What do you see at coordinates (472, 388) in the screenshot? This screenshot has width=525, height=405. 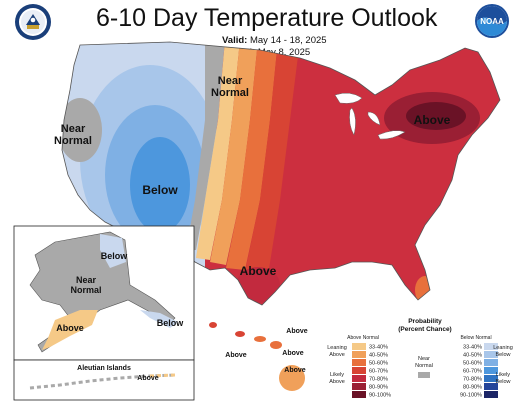 I see `legend-below-range: 80-90%` at bounding box center [472, 388].